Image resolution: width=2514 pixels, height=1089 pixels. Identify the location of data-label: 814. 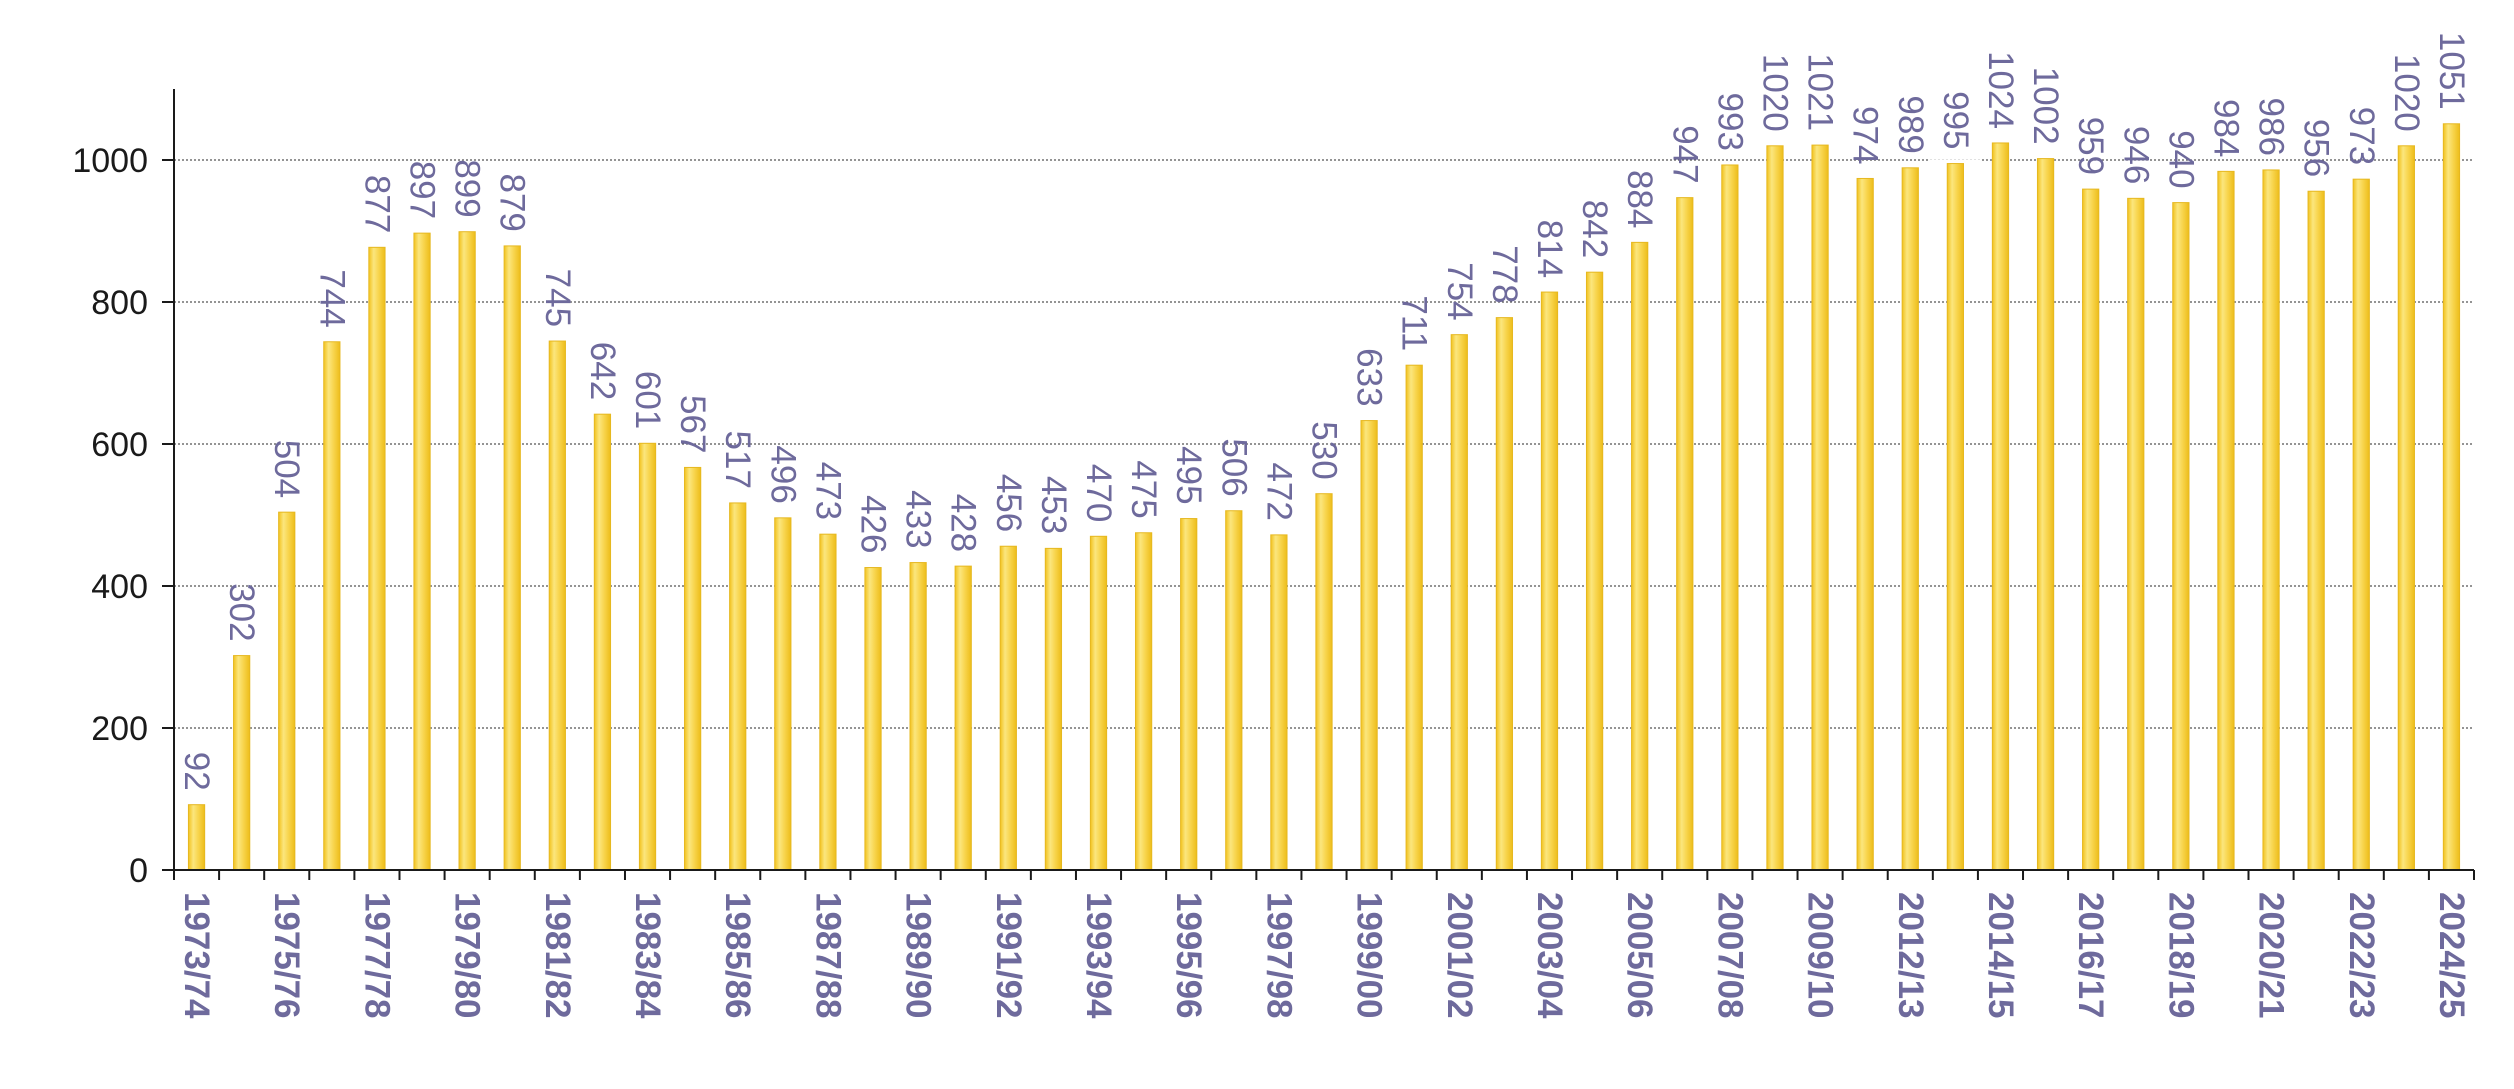
(1549, 249).